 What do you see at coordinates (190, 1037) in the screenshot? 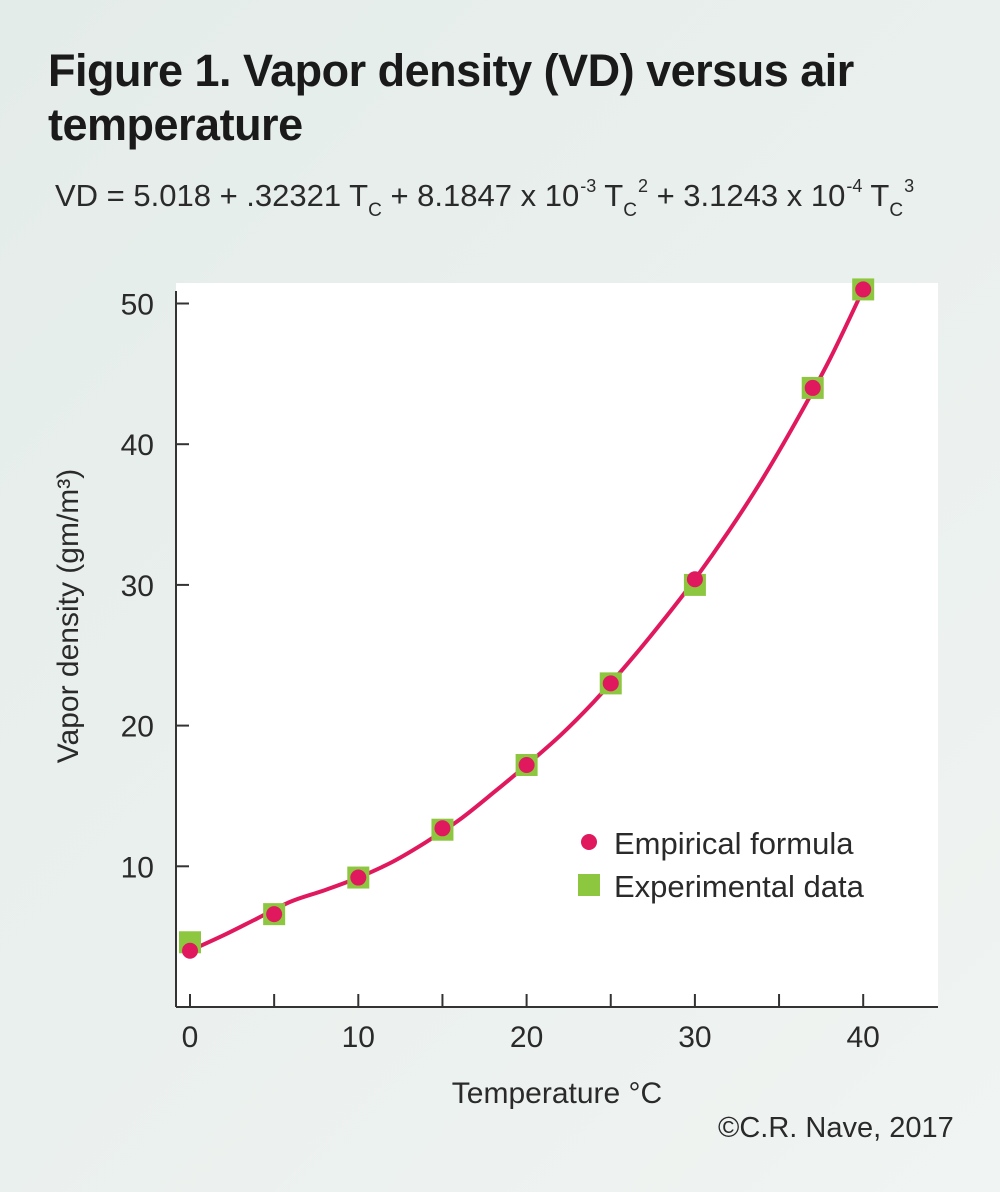
I see `x-tick-label: 0` at bounding box center [190, 1037].